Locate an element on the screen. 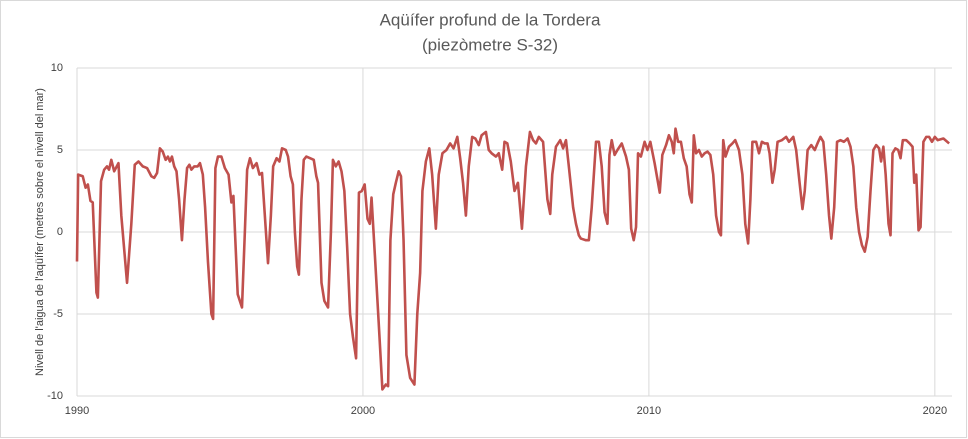 Image resolution: width=968 pixels, height=439 pixels. x-tick-label: 1990 is located at coordinates (77, 411).